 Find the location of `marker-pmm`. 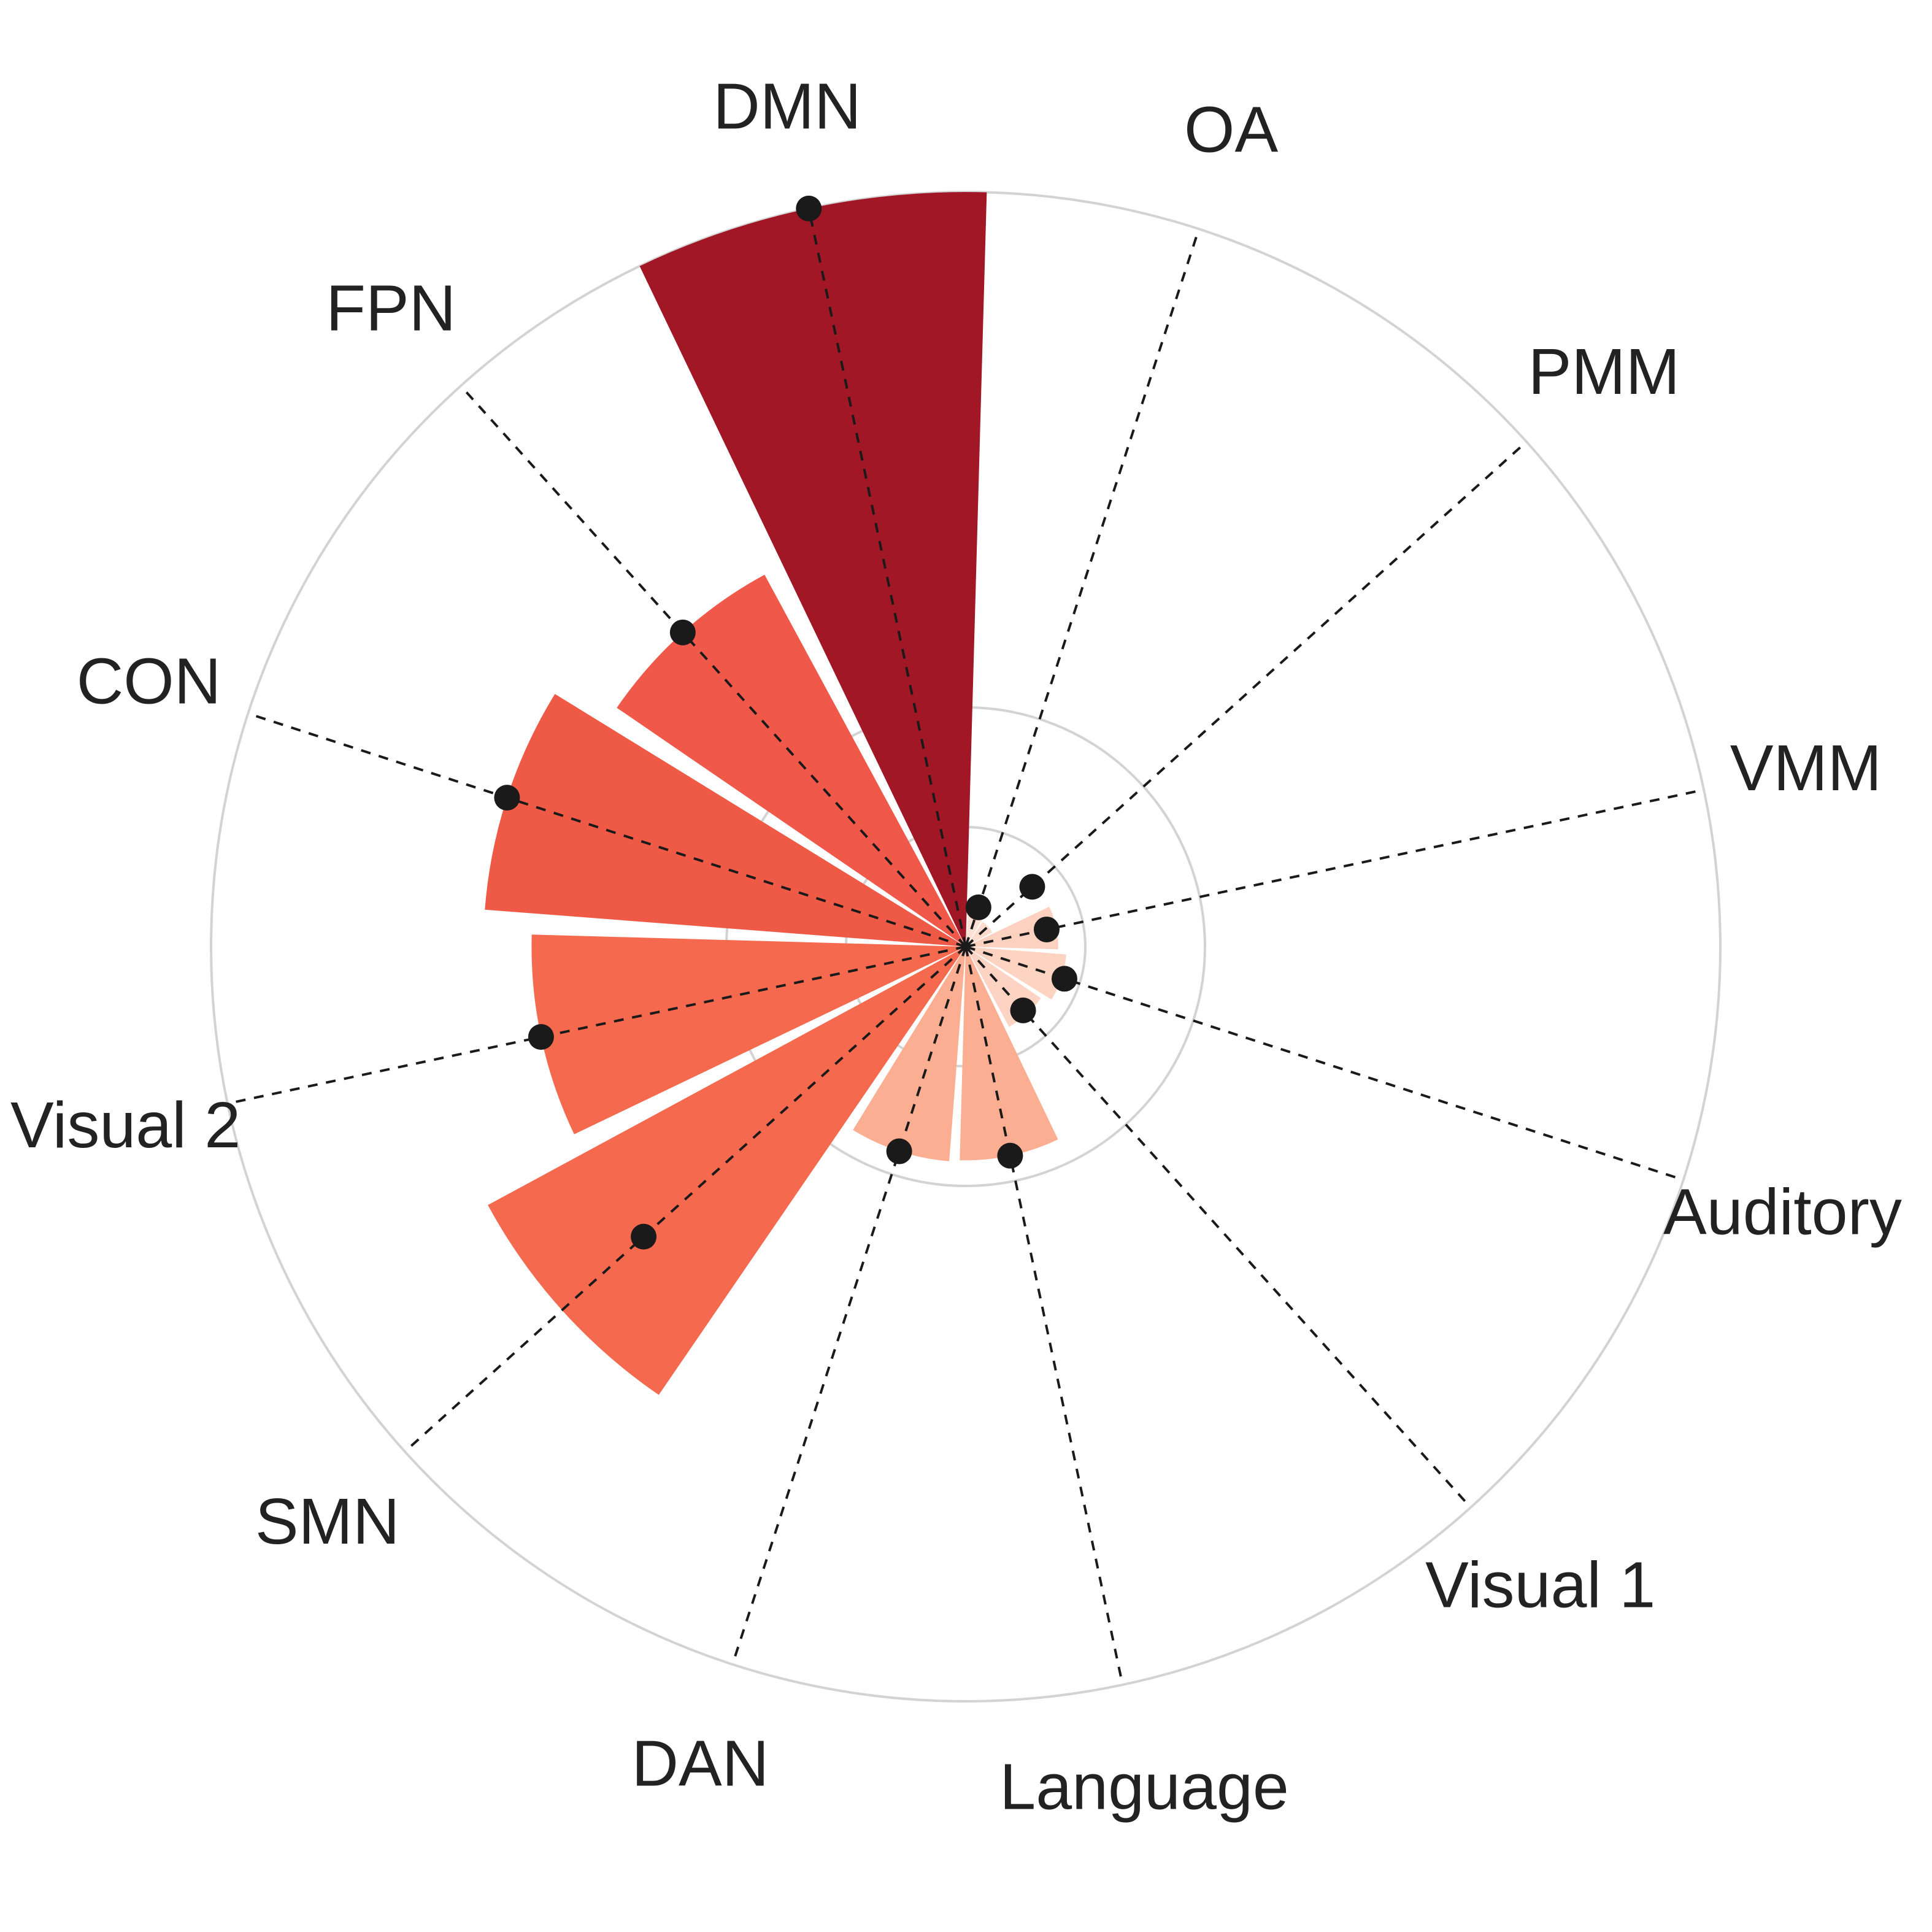

marker-pmm is located at coordinates (1032, 887).